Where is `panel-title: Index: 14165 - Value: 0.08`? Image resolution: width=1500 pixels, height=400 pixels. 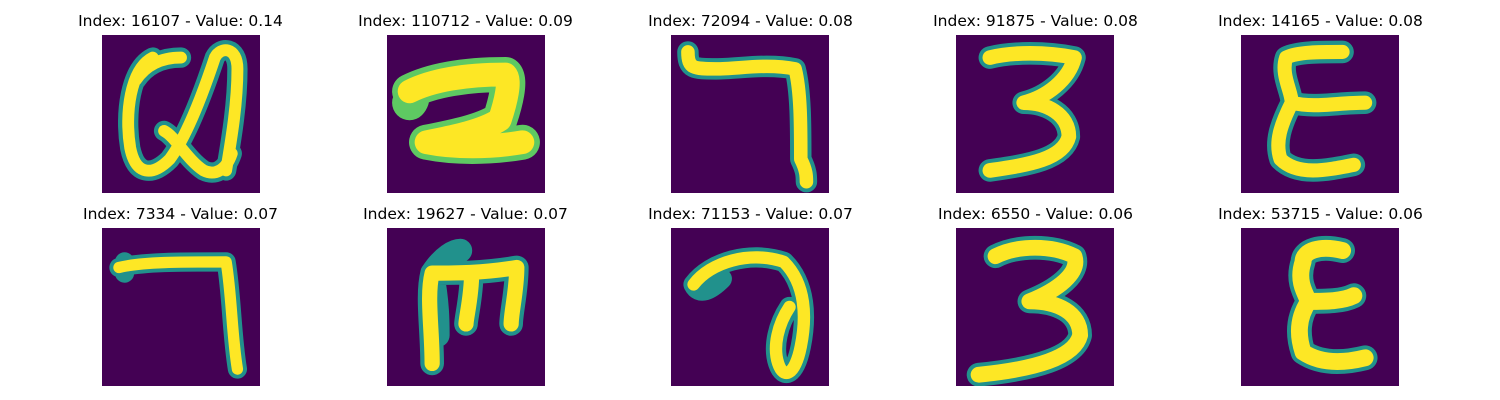
panel-title: Index: 14165 - Value: 0.08 is located at coordinates (1320, 21).